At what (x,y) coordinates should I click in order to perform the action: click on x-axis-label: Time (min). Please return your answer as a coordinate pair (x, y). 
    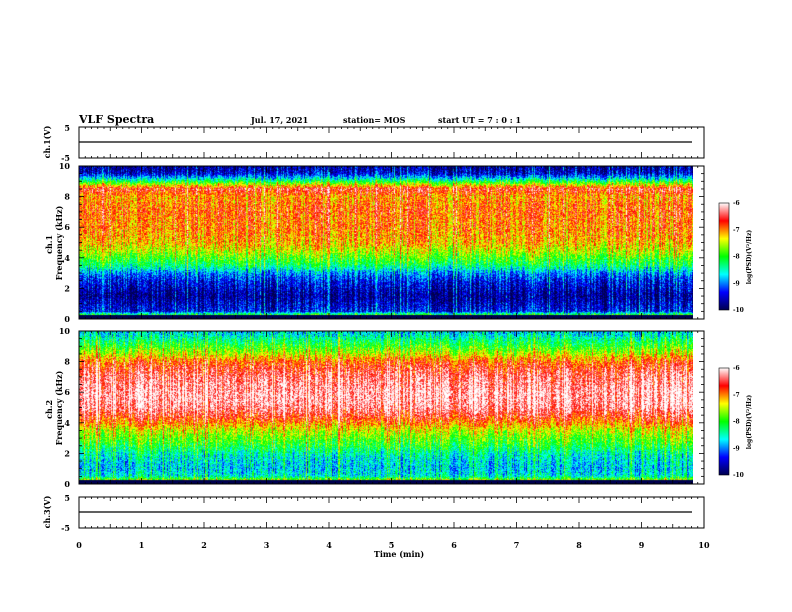
    Looking at the image, I should click on (399, 554).